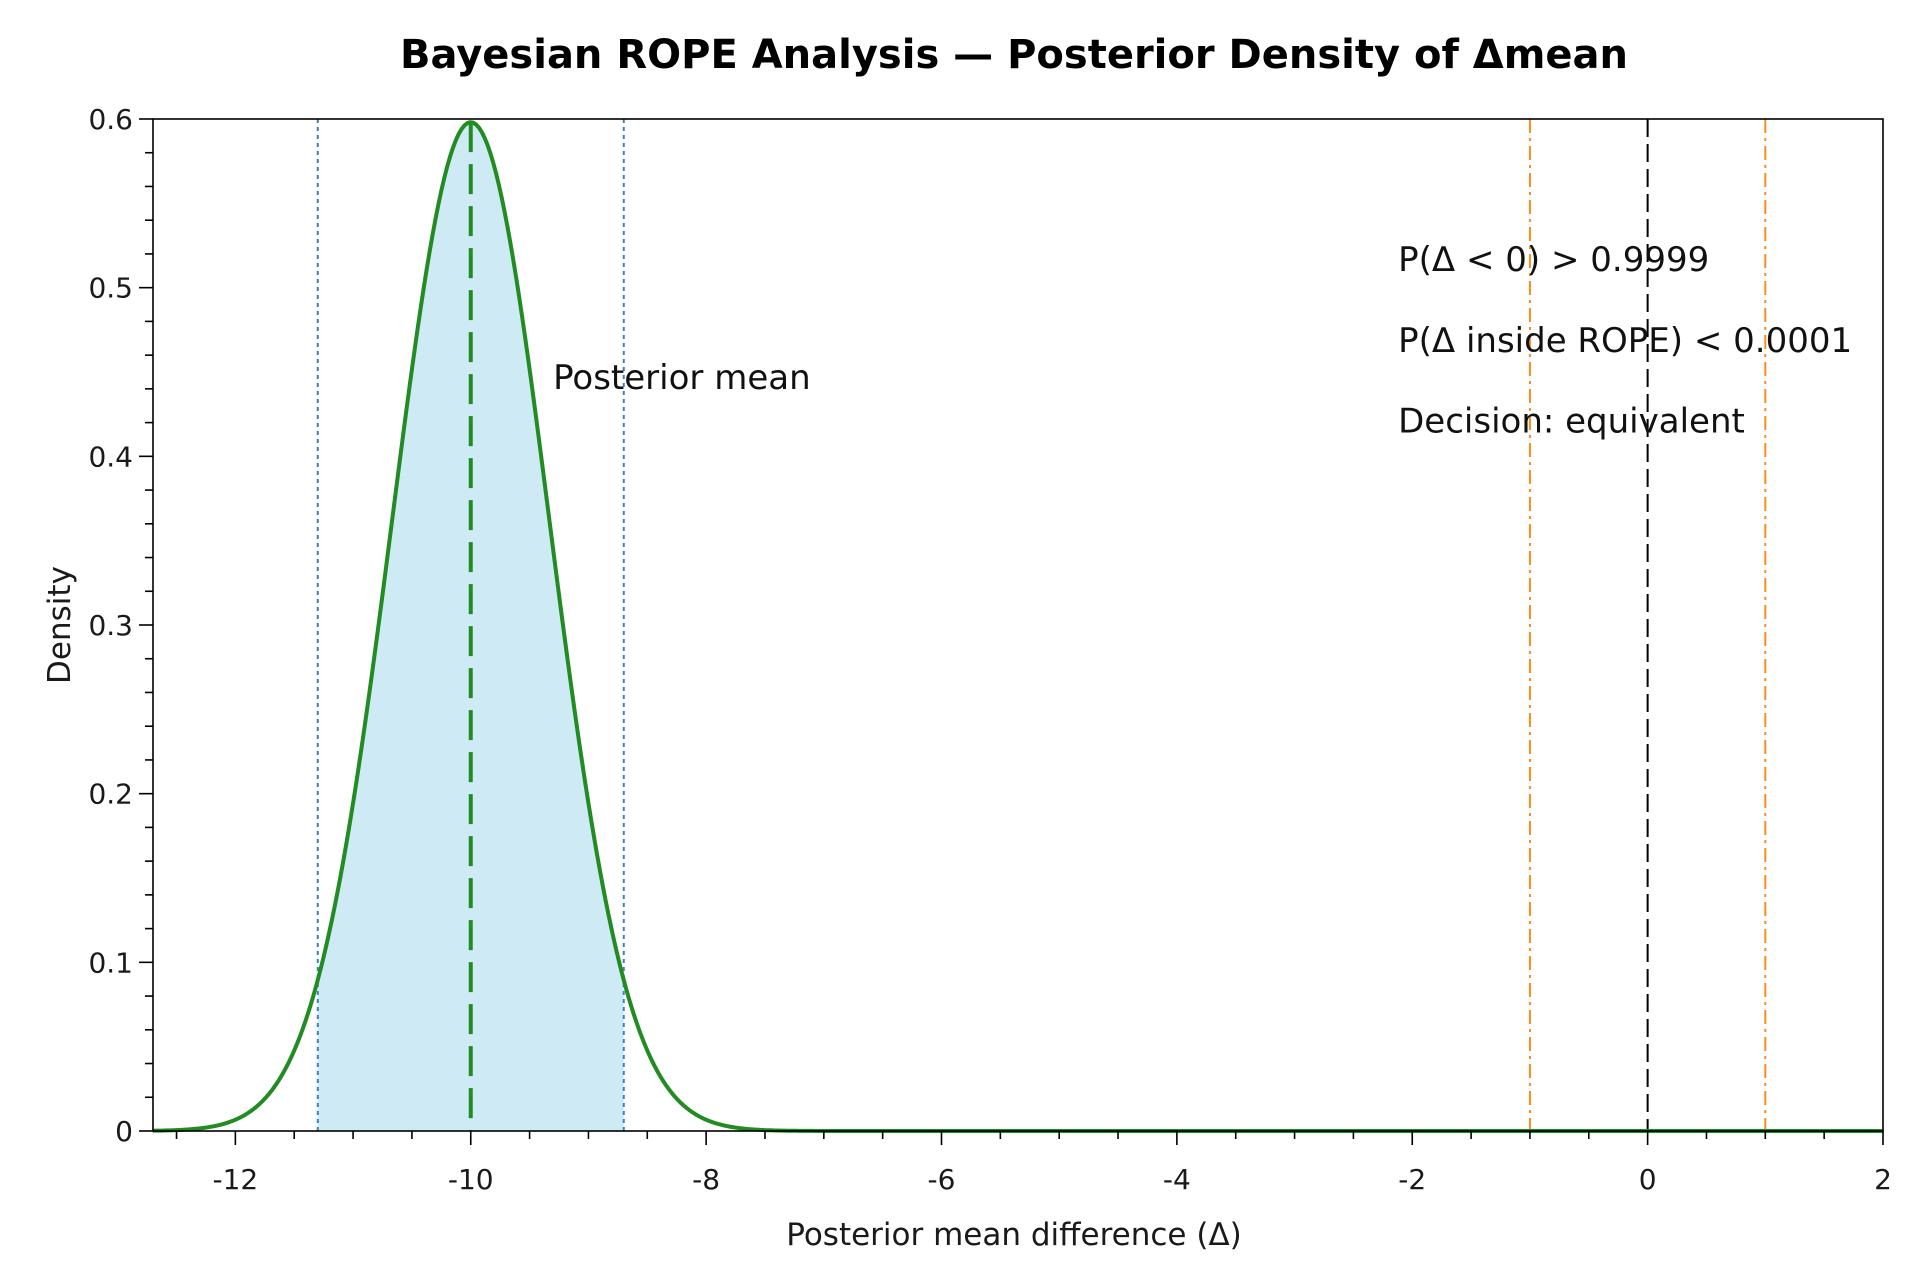 This screenshot has width=1920, height=1280. What do you see at coordinates (1571, 422) in the screenshot?
I see `annotation-decision: Decision: equivalent` at bounding box center [1571, 422].